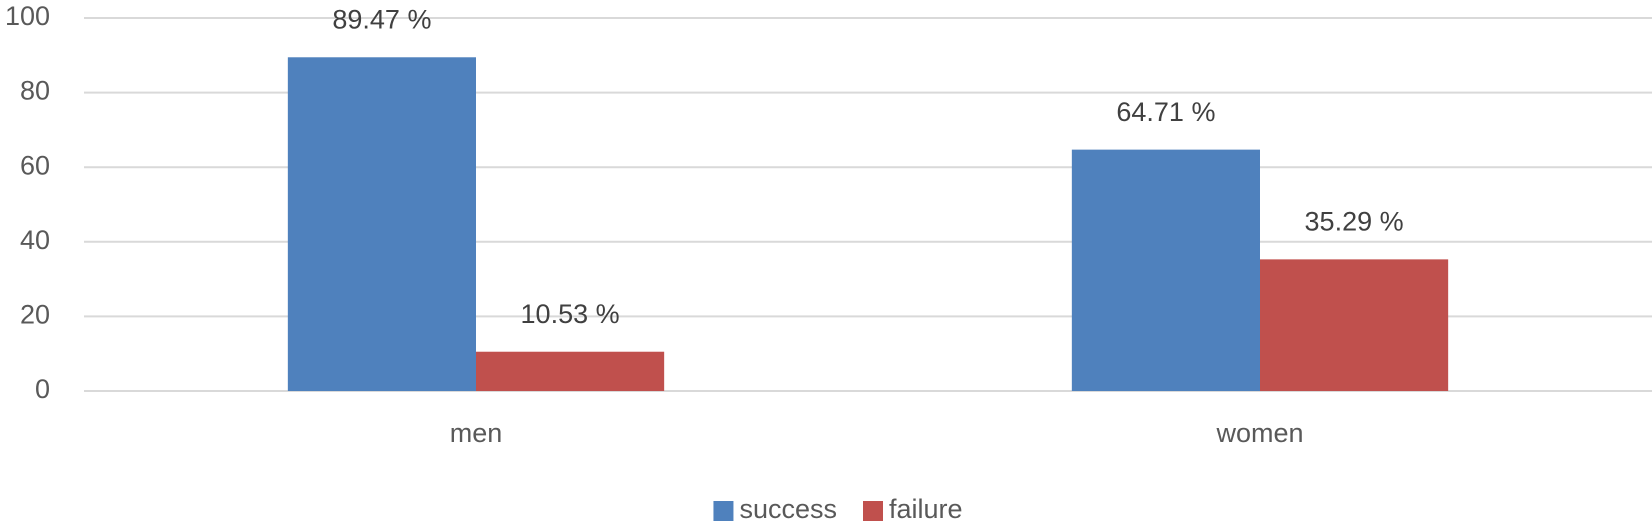 This screenshot has width=1652, height=532. What do you see at coordinates (27, 16) in the screenshot?
I see `y-tick-label: 100` at bounding box center [27, 16].